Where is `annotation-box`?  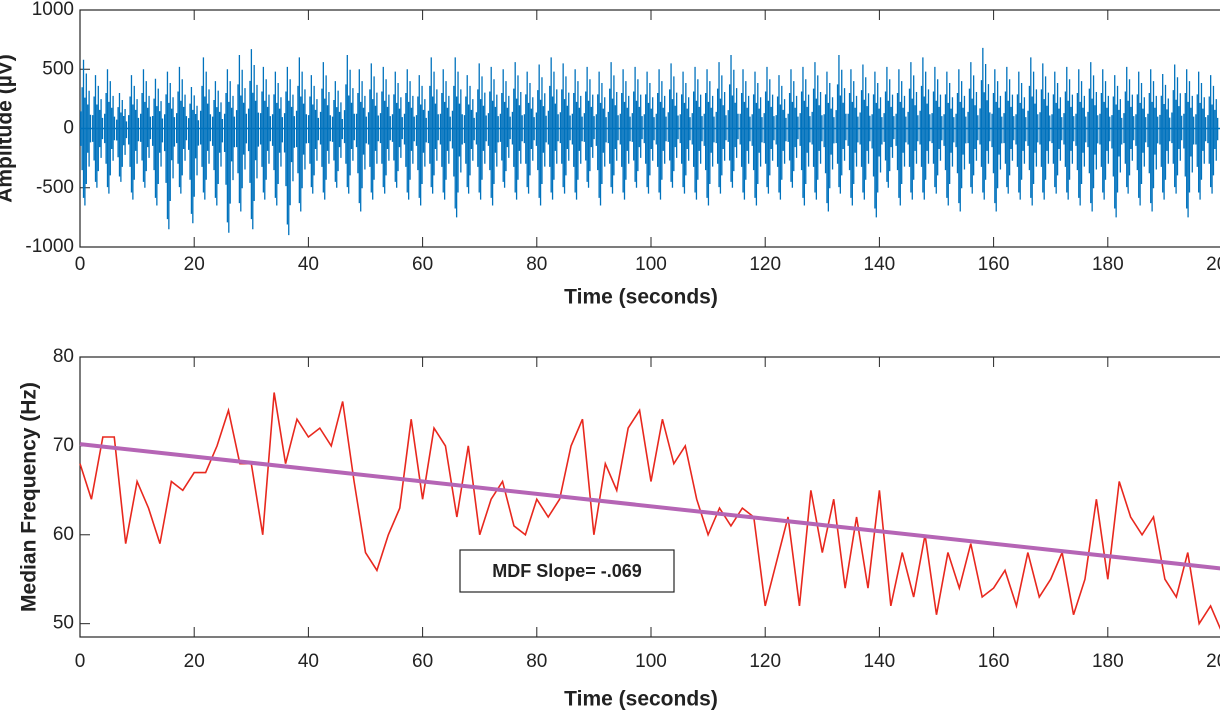 annotation-box is located at coordinates (567, 571).